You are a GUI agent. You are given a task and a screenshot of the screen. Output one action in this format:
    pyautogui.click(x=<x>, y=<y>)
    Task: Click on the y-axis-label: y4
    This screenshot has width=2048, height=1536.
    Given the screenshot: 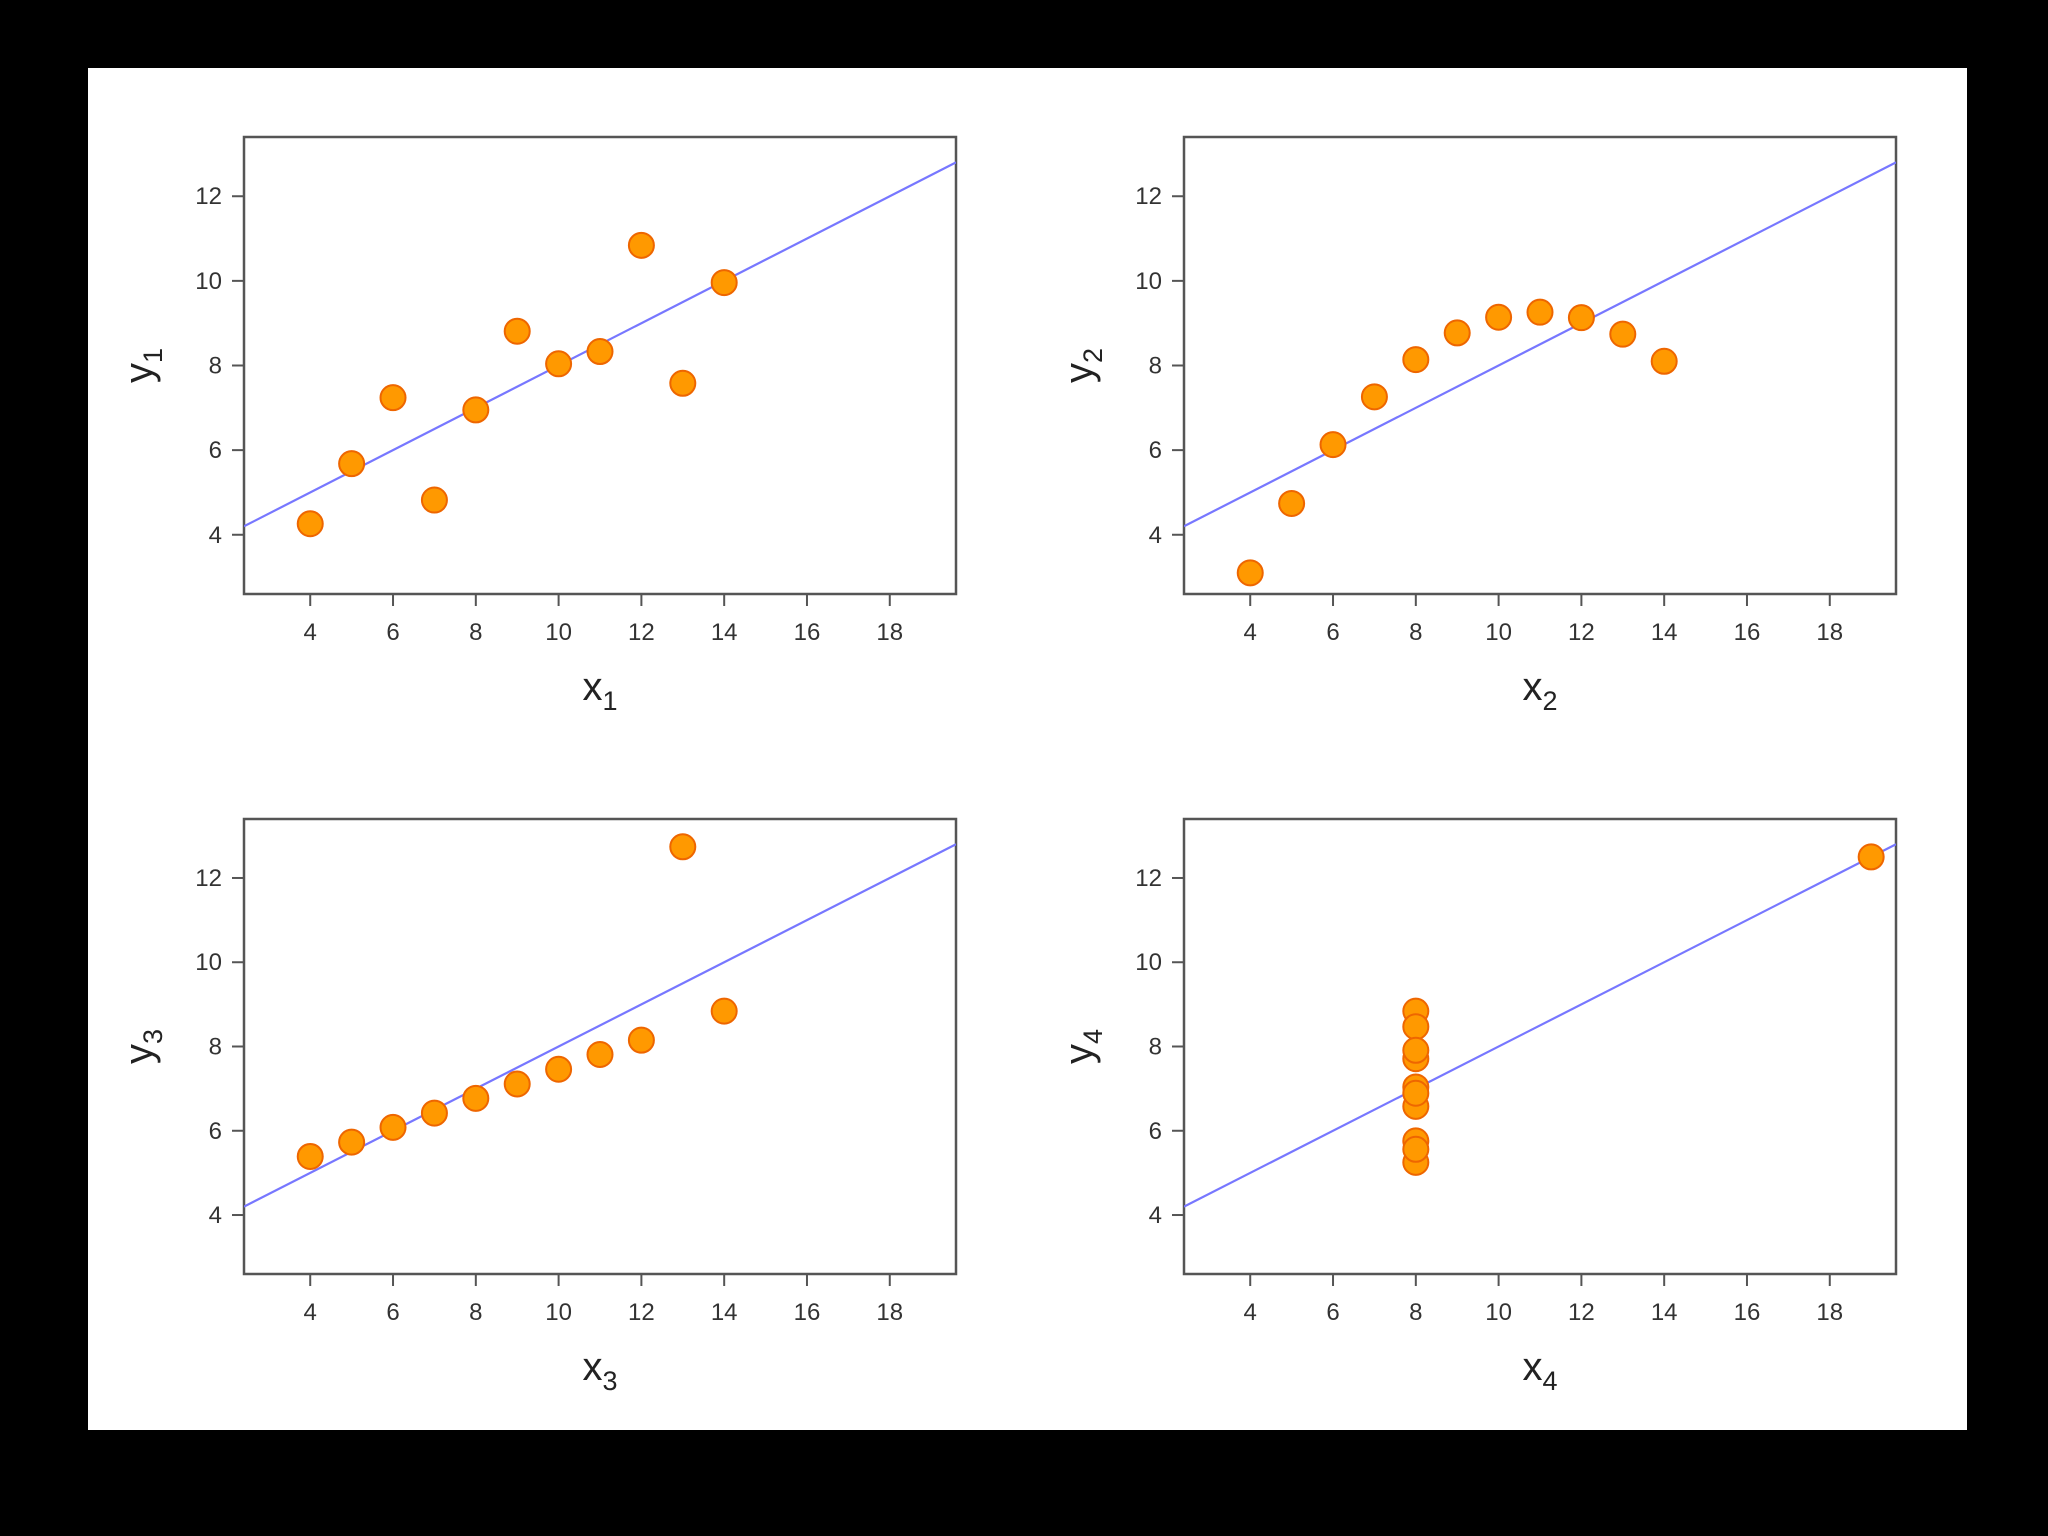 What is the action you would take?
    pyautogui.click(x=1082, y=1046)
    